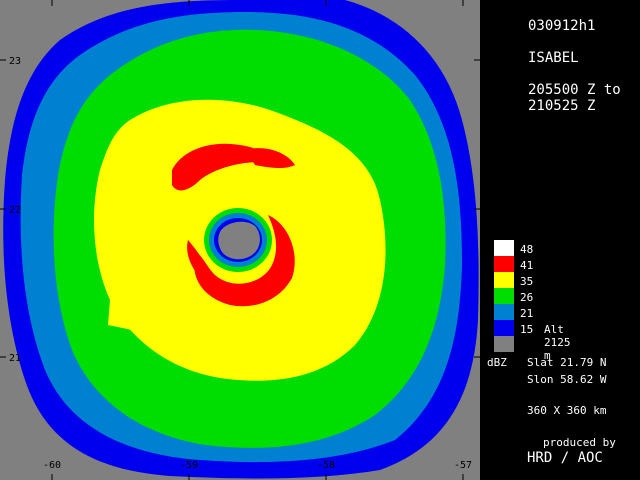  I want to click on center-latitude: Slat 21.79 N, so click(567, 362).